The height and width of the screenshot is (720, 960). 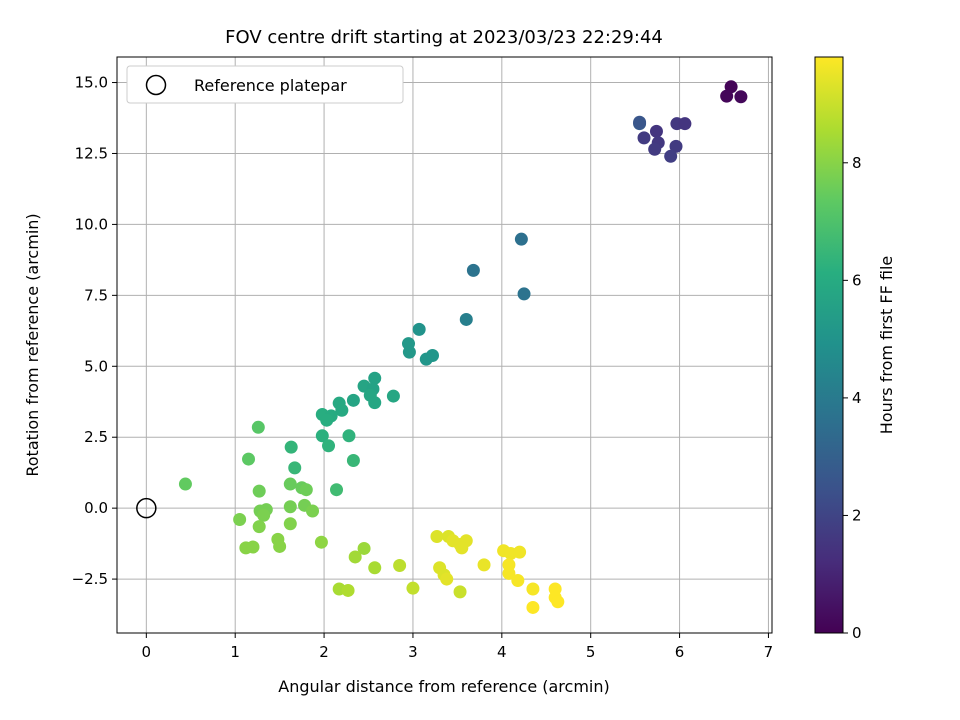 I want to click on legend-box, so click(x=265, y=84).